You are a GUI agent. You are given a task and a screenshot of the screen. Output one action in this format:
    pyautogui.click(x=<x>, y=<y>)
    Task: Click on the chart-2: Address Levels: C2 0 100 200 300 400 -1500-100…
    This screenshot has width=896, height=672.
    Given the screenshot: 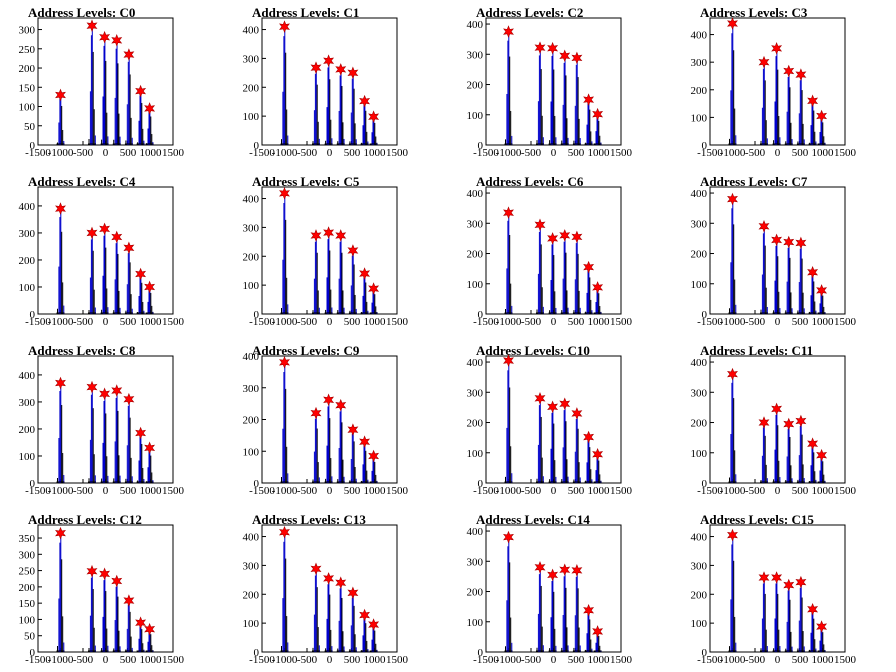 What is the action you would take?
    pyautogui.click(x=550, y=82)
    